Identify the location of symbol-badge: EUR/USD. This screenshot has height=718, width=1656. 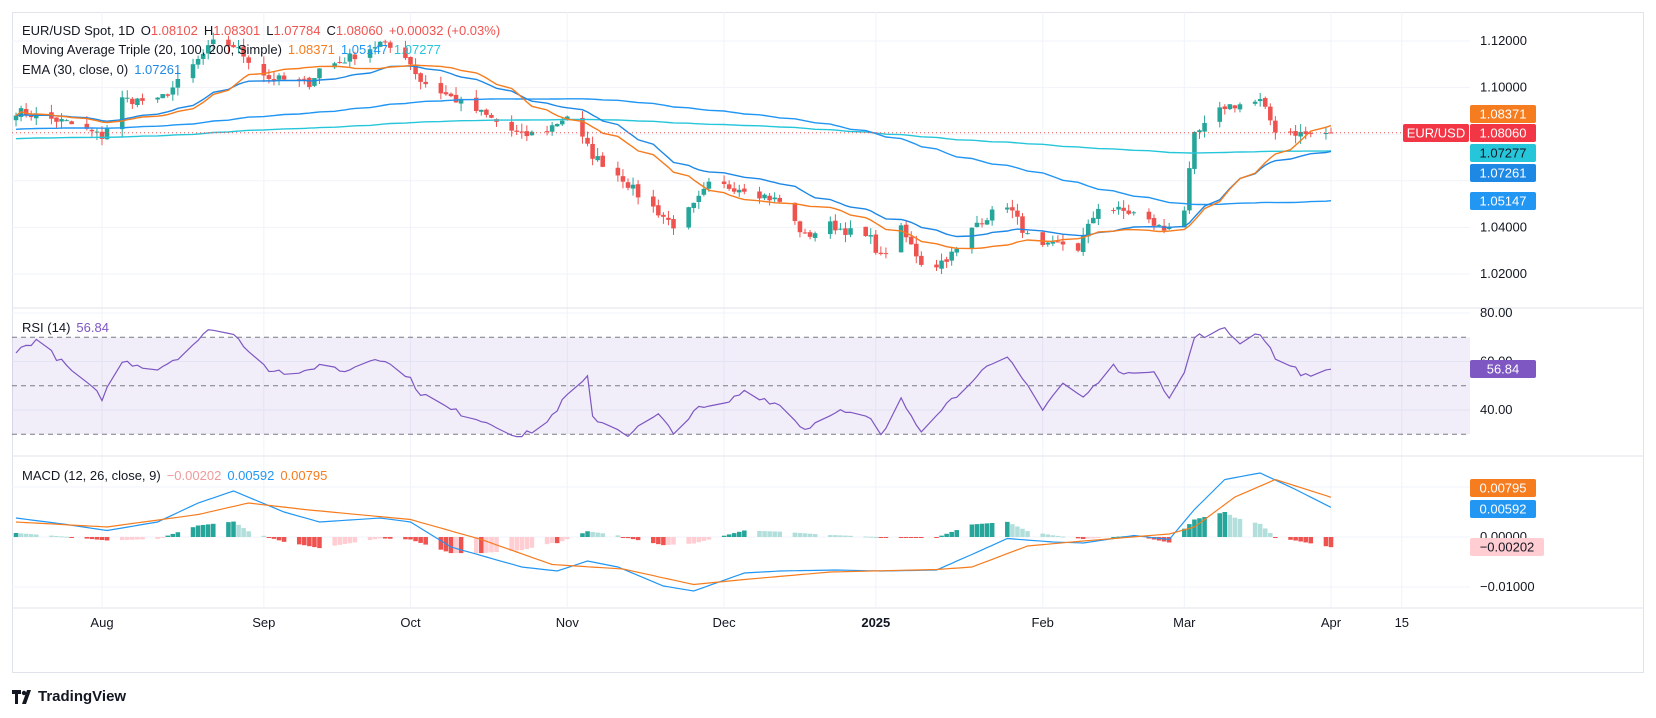
(1436, 133).